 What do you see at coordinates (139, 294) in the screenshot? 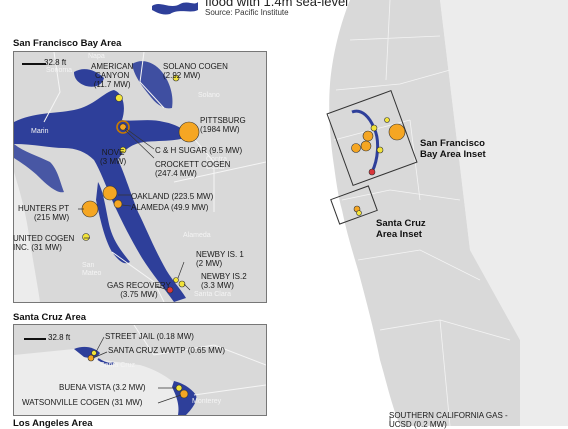
I see `label-line: (3.75 MW)` at bounding box center [139, 294].